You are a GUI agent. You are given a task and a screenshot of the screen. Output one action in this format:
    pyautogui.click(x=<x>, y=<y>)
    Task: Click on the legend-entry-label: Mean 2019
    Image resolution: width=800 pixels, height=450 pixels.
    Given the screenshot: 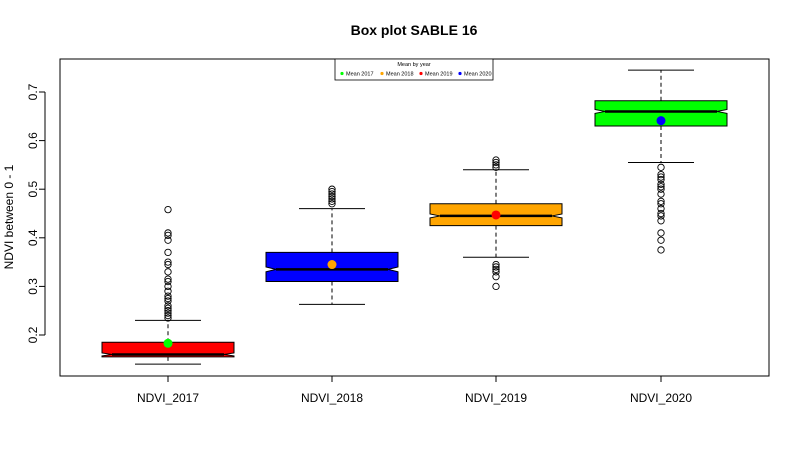 What is the action you would take?
    pyautogui.click(x=439, y=75)
    